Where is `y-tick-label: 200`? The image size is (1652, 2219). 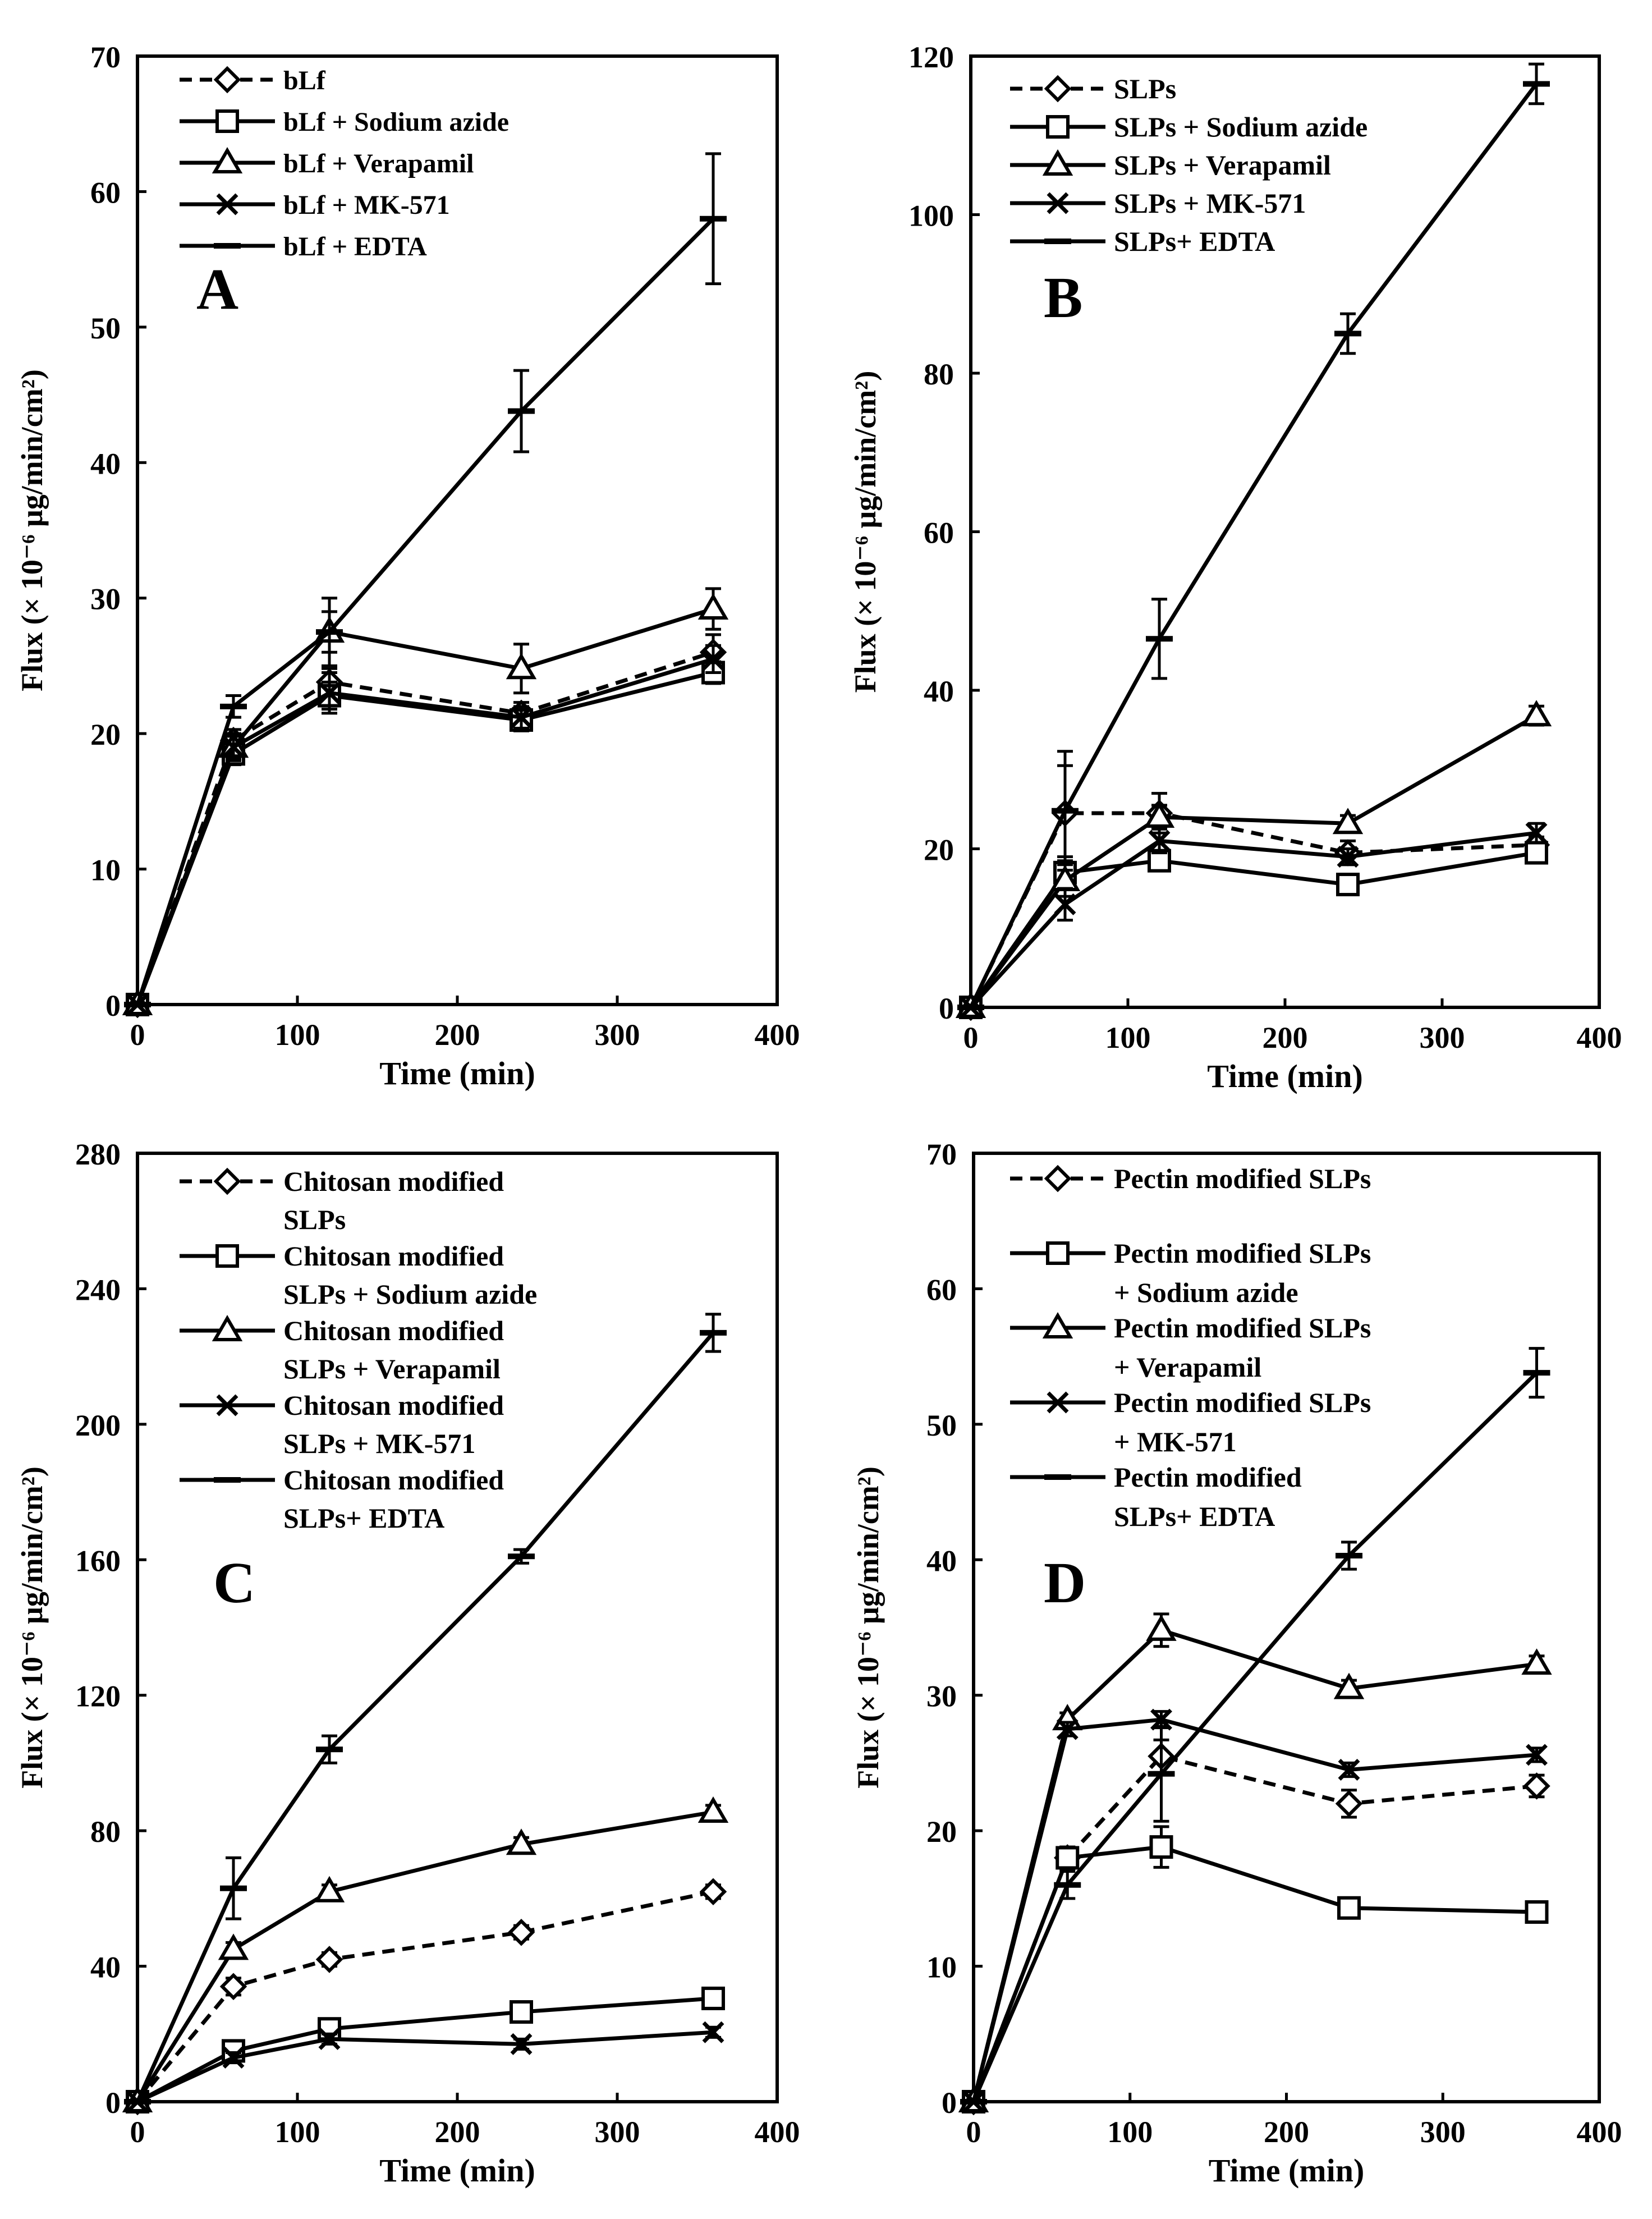 y-tick-label: 200 is located at coordinates (98, 1425).